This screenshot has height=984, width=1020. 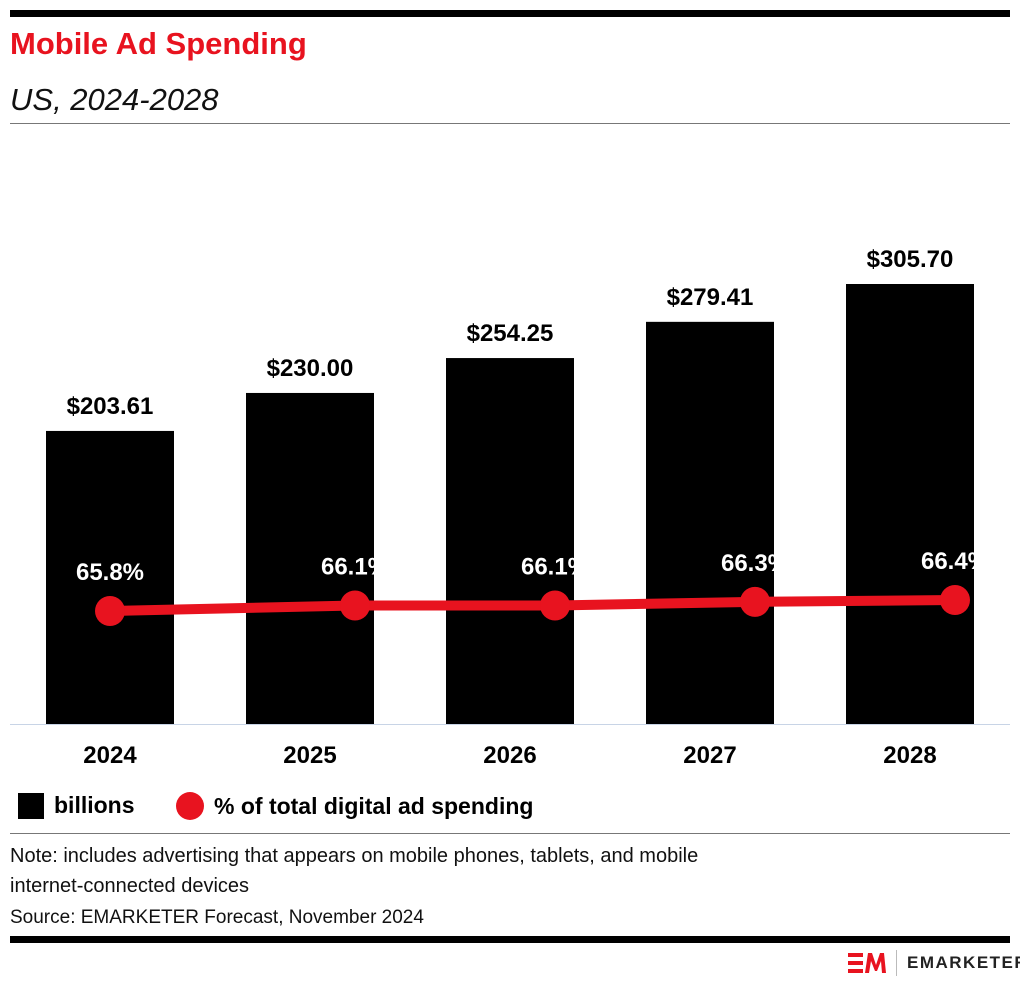 I want to click on line-value-label: 66.4%, so click(x=955, y=561).